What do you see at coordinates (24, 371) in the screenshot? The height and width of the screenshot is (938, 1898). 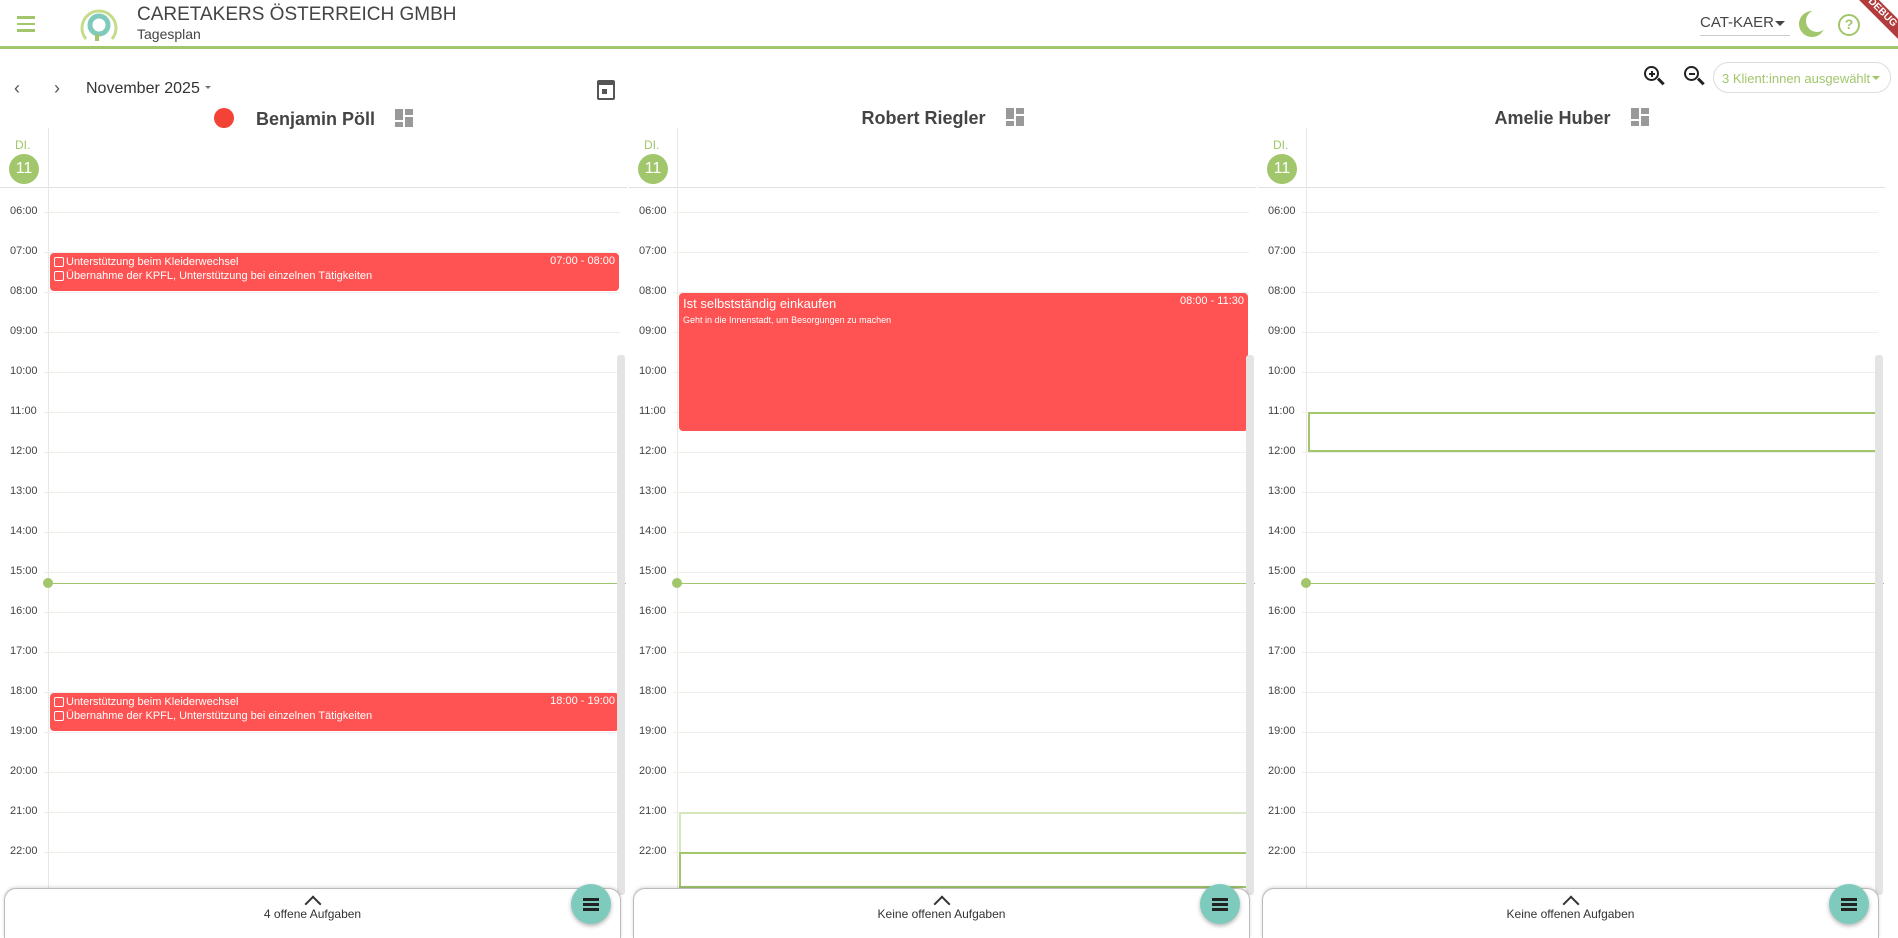 I see `hour-label: 10:00` at bounding box center [24, 371].